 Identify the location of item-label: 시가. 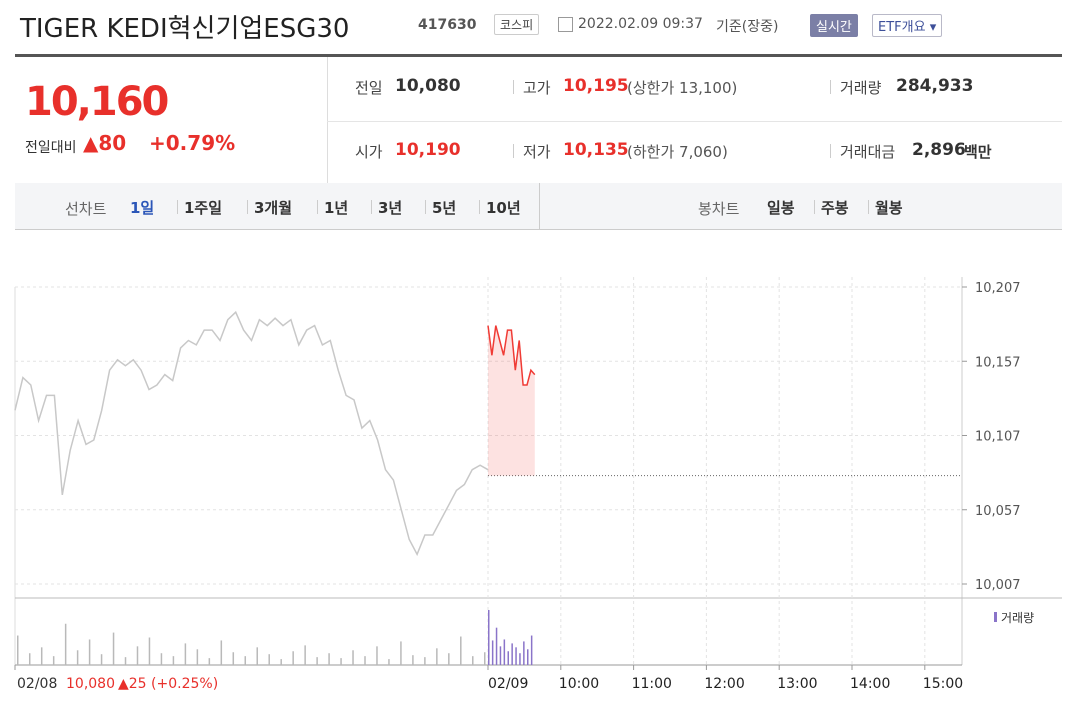
(369, 152).